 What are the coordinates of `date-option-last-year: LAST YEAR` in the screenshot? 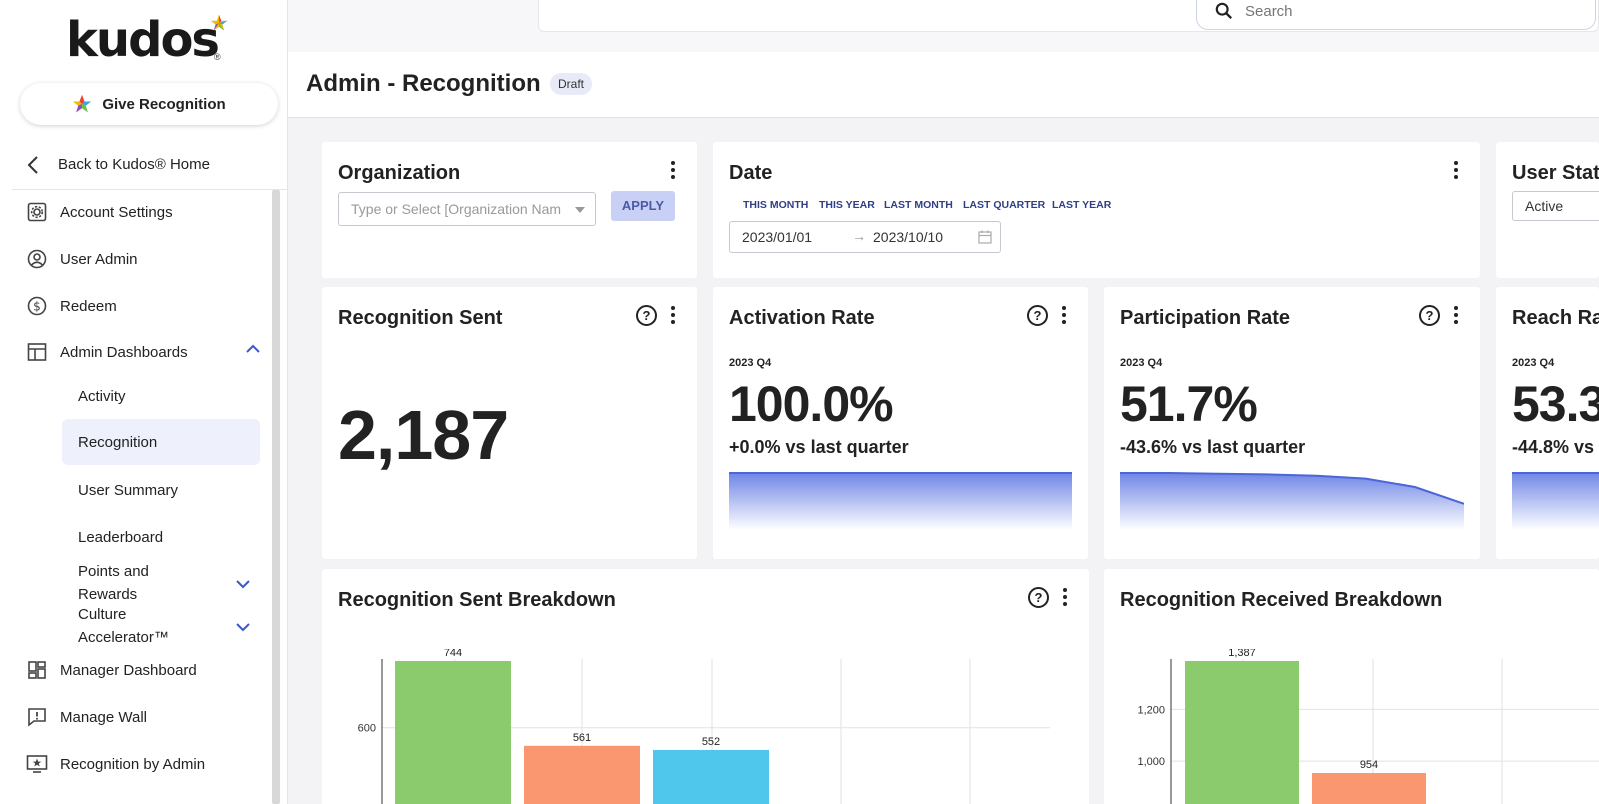 It's located at (1082, 205).